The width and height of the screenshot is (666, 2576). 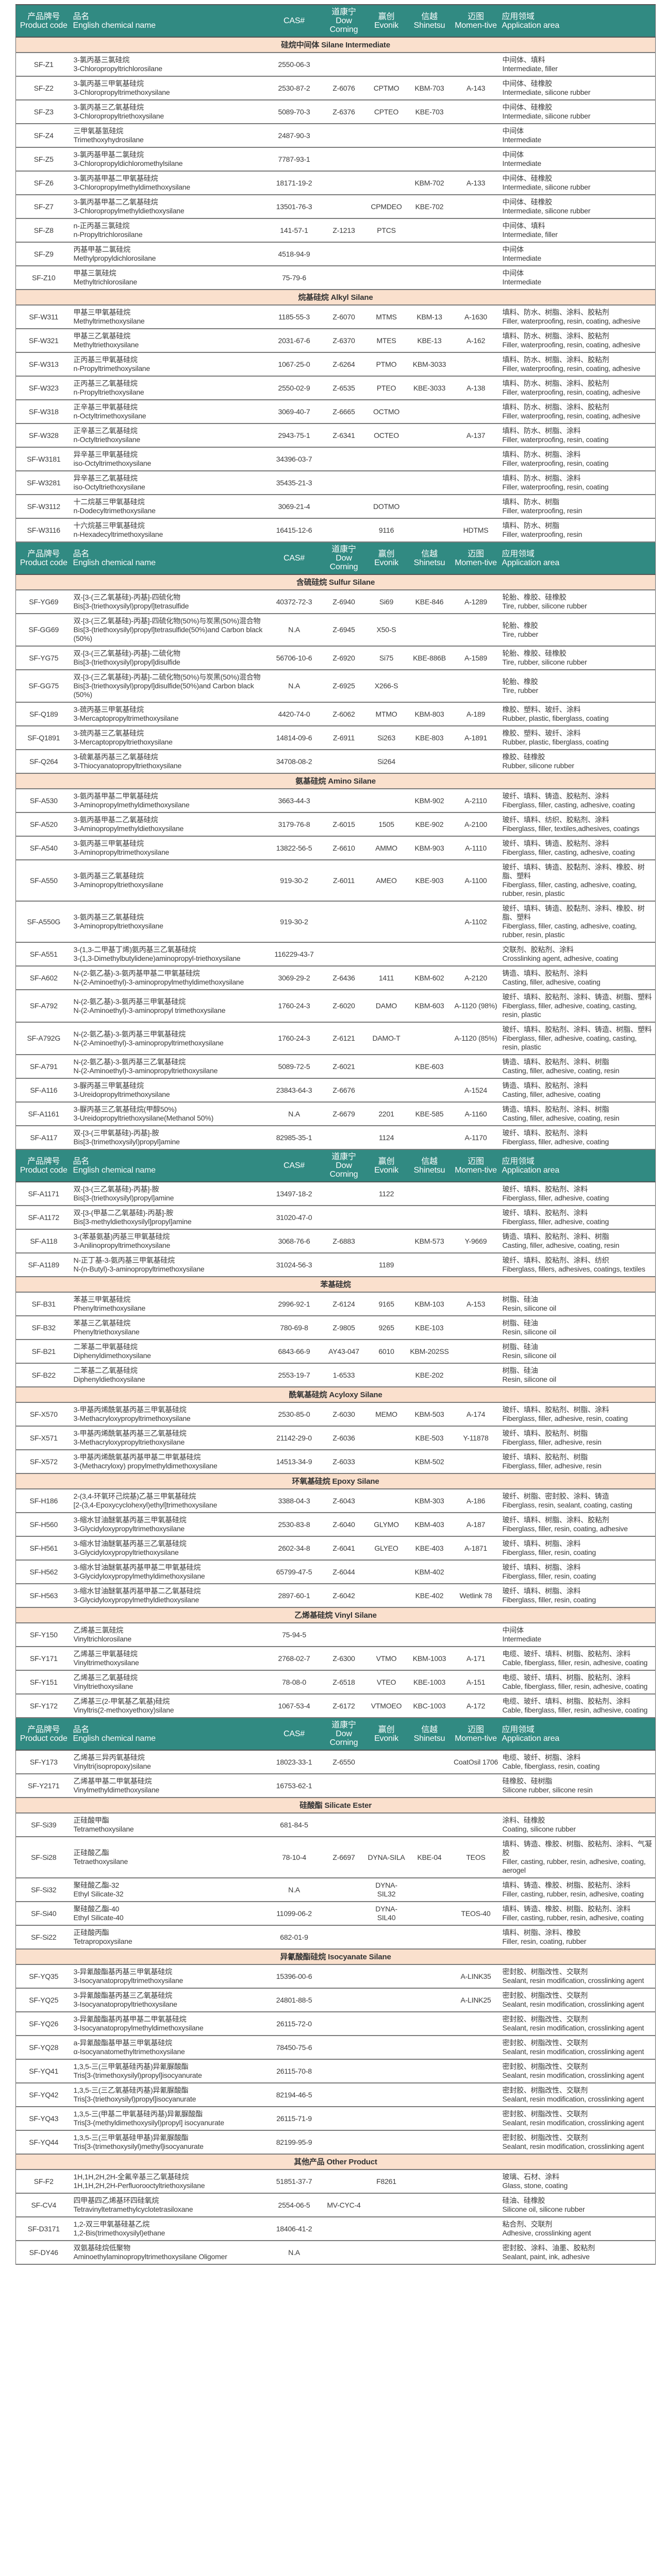 I want to click on product-code: SF-W328, so click(x=43, y=435).